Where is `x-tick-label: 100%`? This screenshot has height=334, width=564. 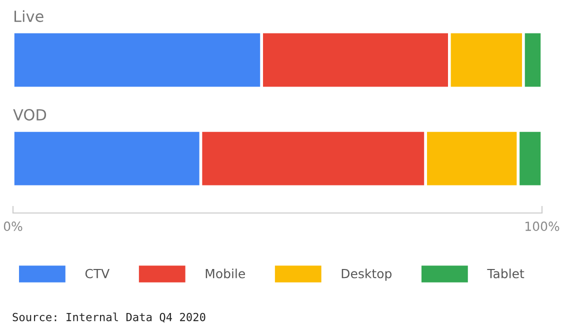 x-tick-label: 100% is located at coordinates (543, 227).